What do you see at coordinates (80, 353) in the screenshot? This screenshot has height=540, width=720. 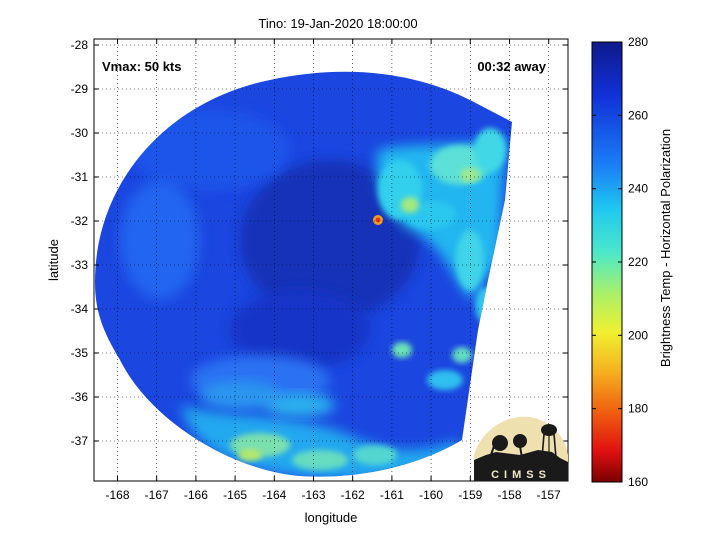 I see `y-tick-label: -35` at bounding box center [80, 353].